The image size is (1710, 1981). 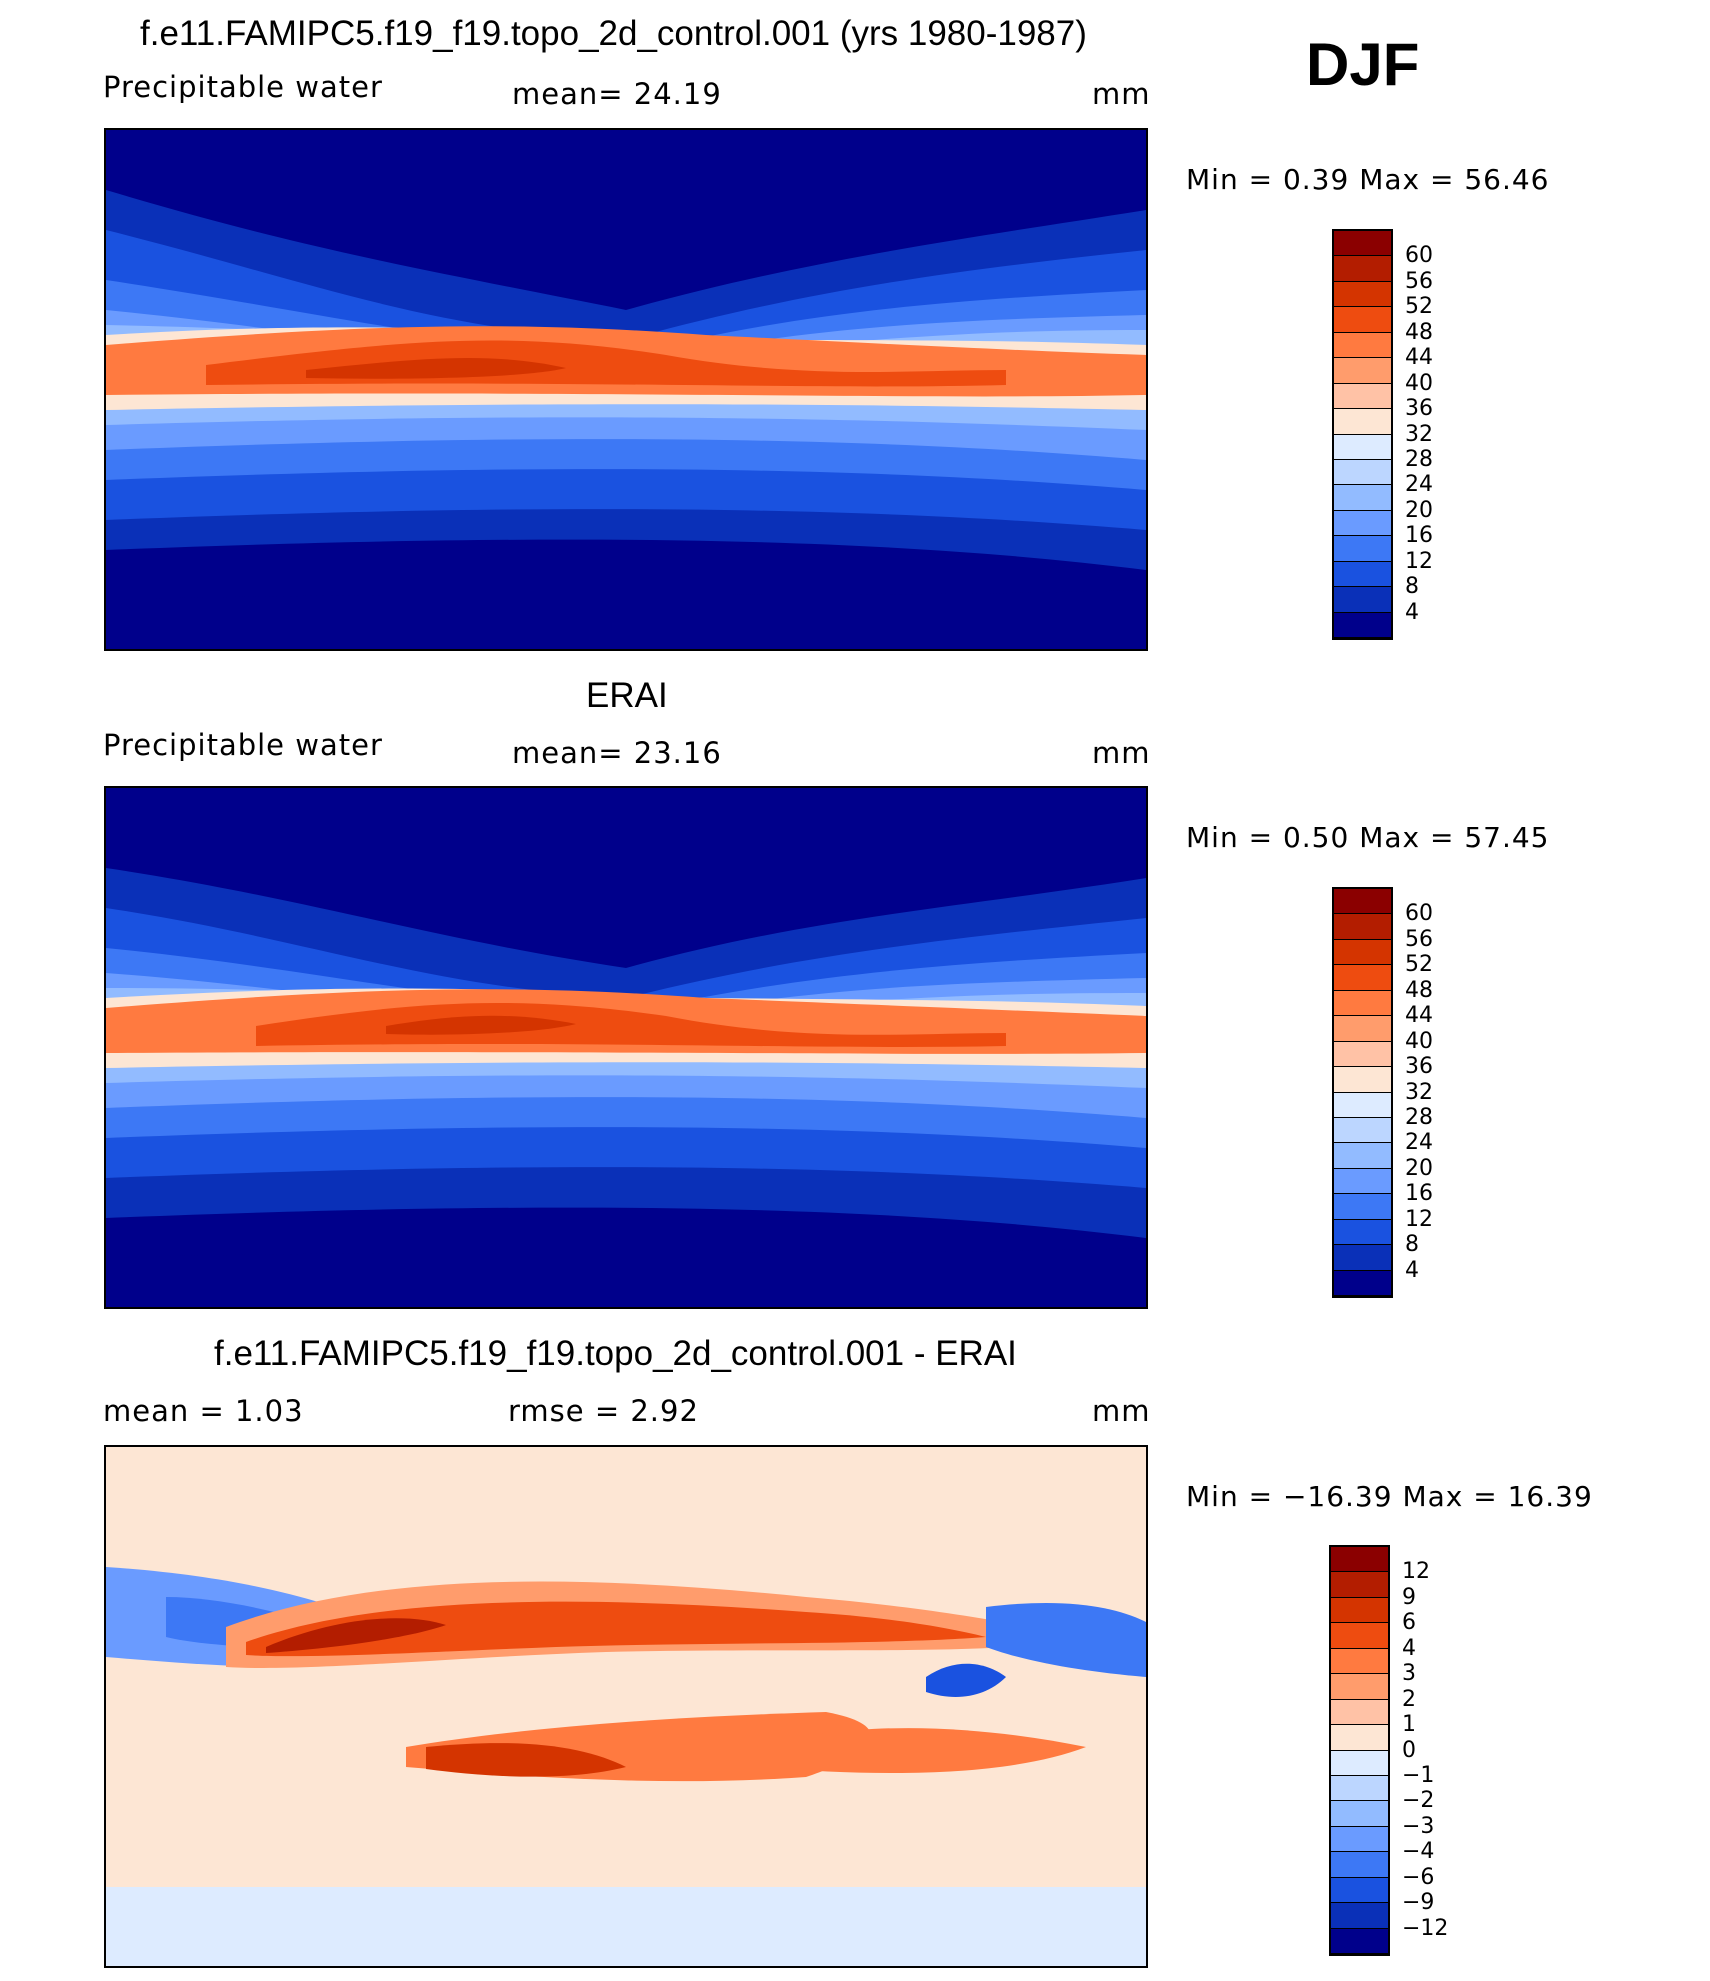 I want to click on colorbar-tick-label: 0, so click(x=1409, y=1750).